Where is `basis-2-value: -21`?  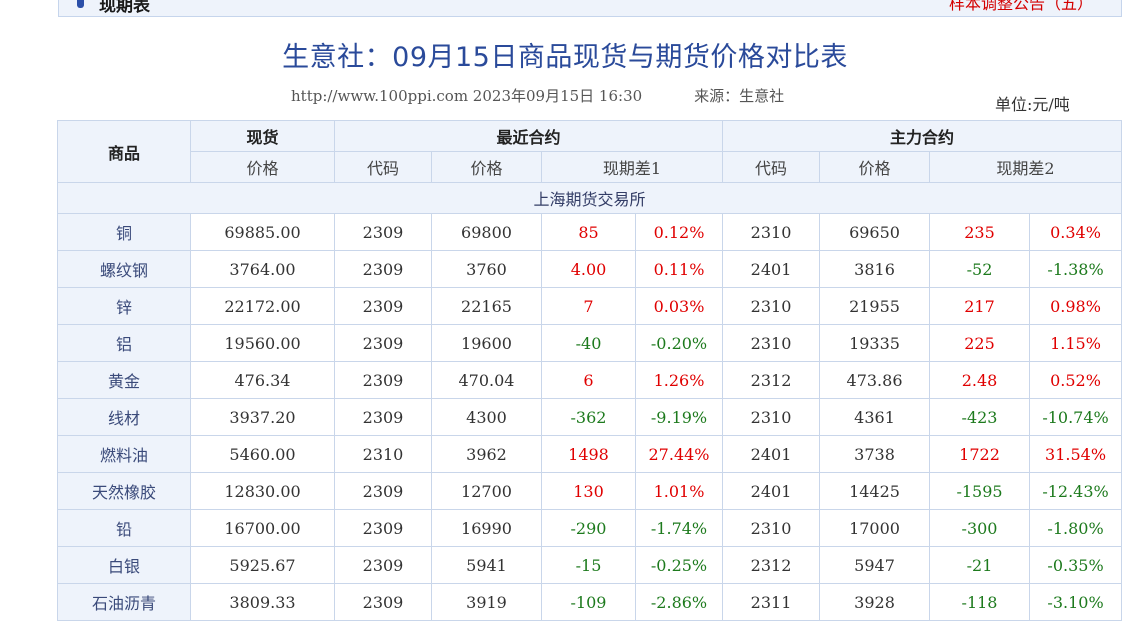 basis-2-value: -21 is located at coordinates (980, 565).